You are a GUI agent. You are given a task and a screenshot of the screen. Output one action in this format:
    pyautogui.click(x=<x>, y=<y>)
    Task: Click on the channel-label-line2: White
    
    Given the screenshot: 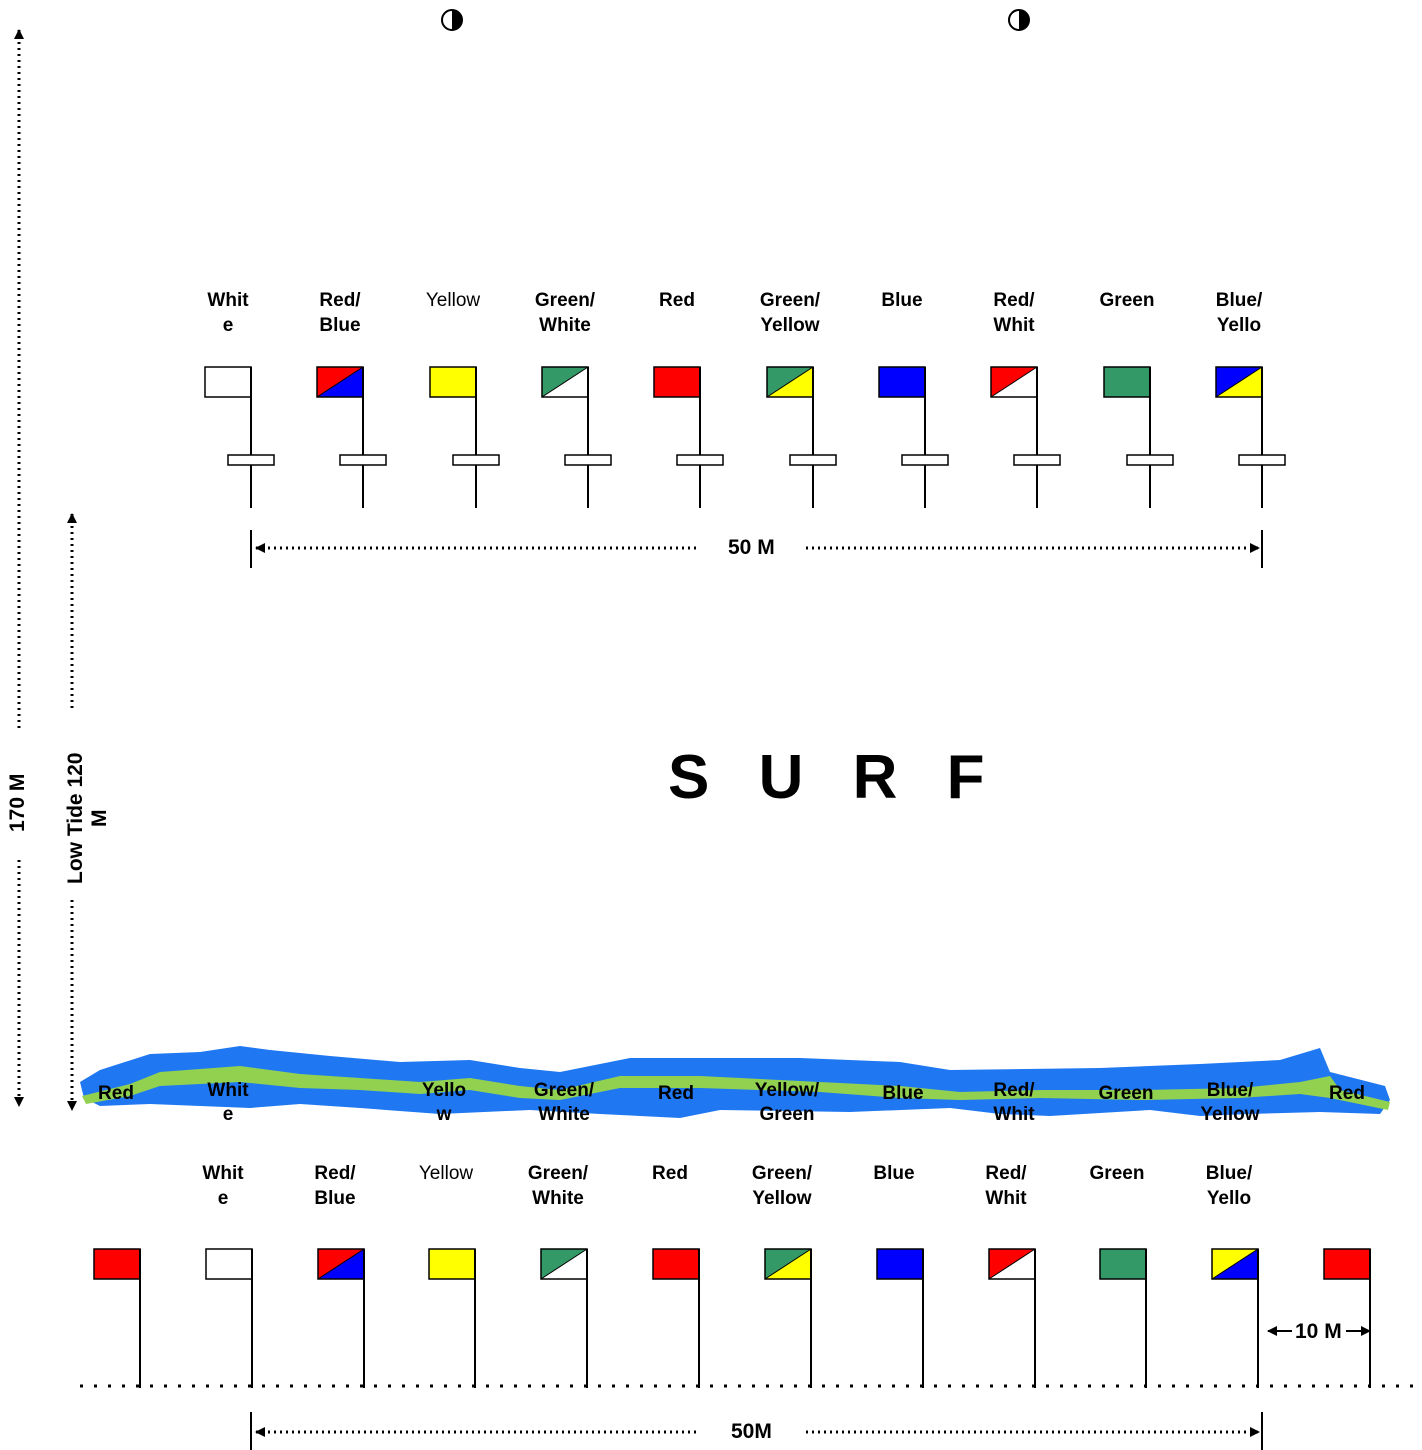 What is the action you would take?
    pyautogui.click(x=564, y=1114)
    